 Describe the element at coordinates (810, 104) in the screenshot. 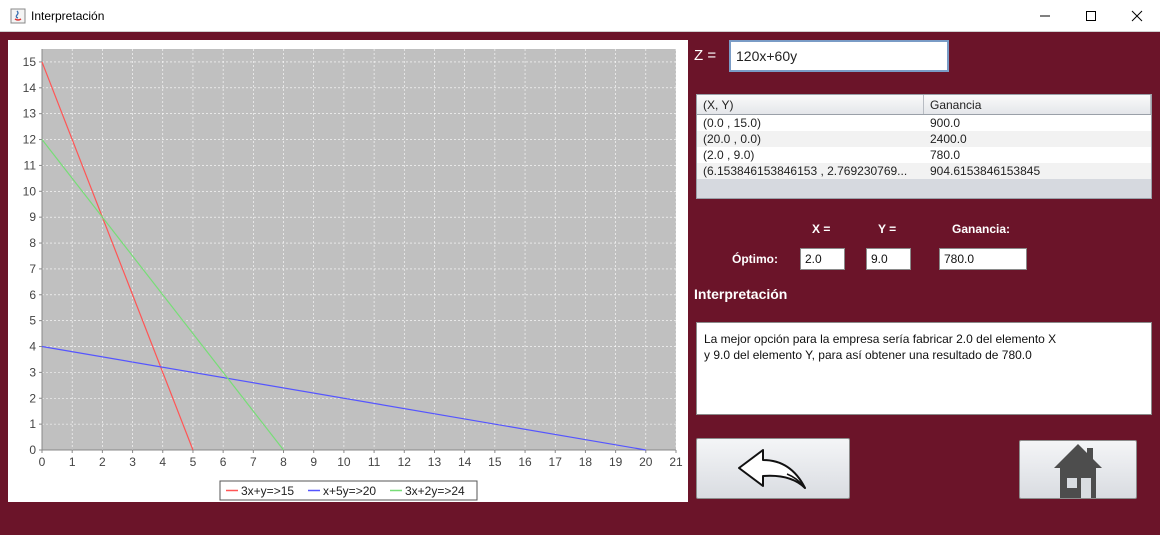

I see `column-header-xy: (X, Y)` at that location.